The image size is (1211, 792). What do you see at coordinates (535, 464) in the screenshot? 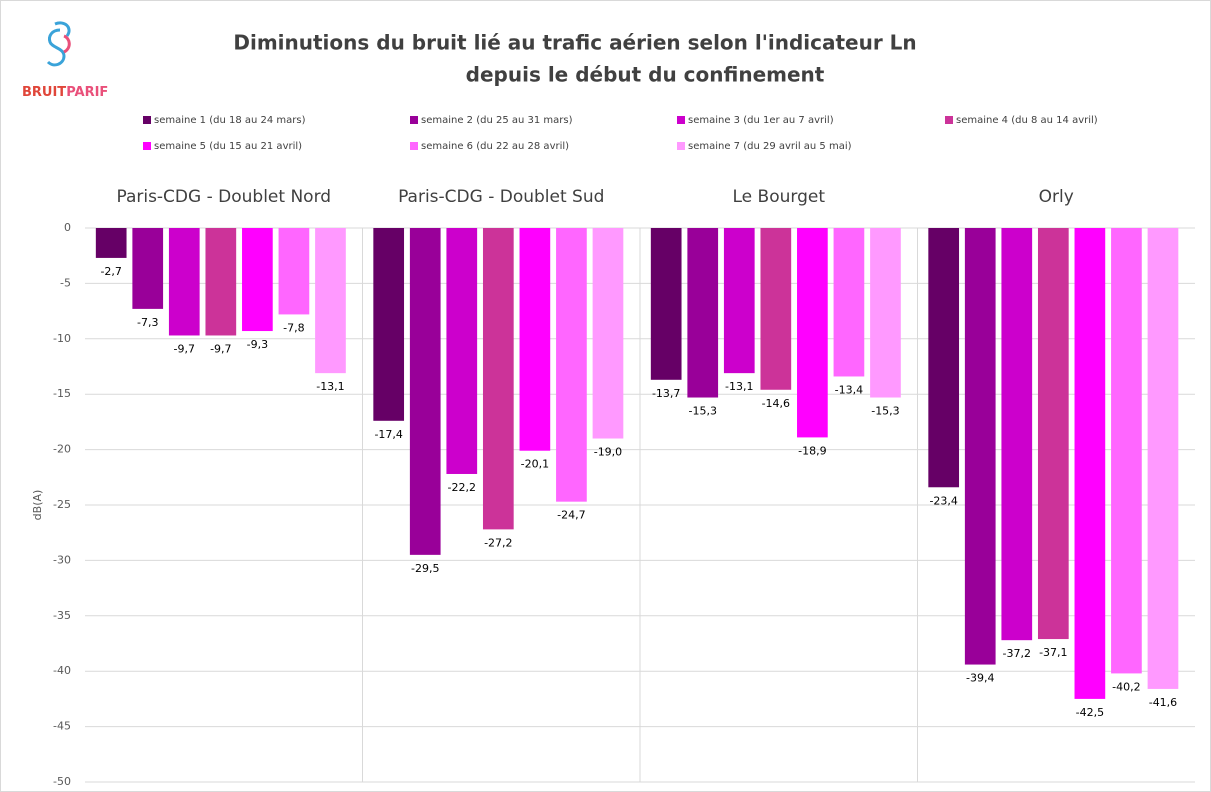
I see `data-label: -20,1` at bounding box center [535, 464].